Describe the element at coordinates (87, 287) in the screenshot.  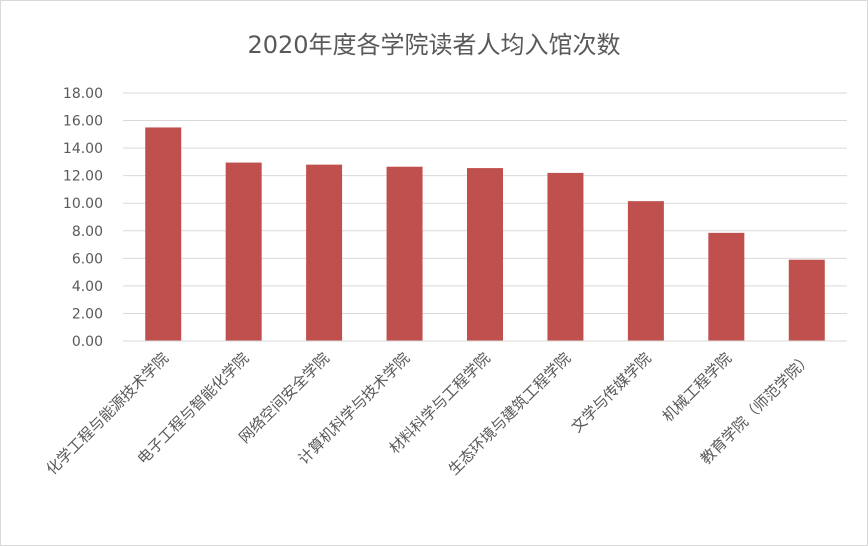
I see `y-tick-label: 4.00` at that location.